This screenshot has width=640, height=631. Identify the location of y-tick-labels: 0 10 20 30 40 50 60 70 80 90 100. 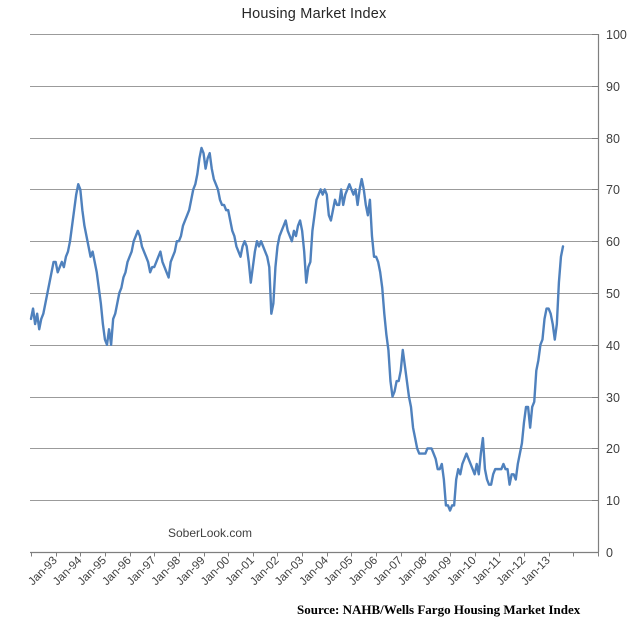
(616, 294).